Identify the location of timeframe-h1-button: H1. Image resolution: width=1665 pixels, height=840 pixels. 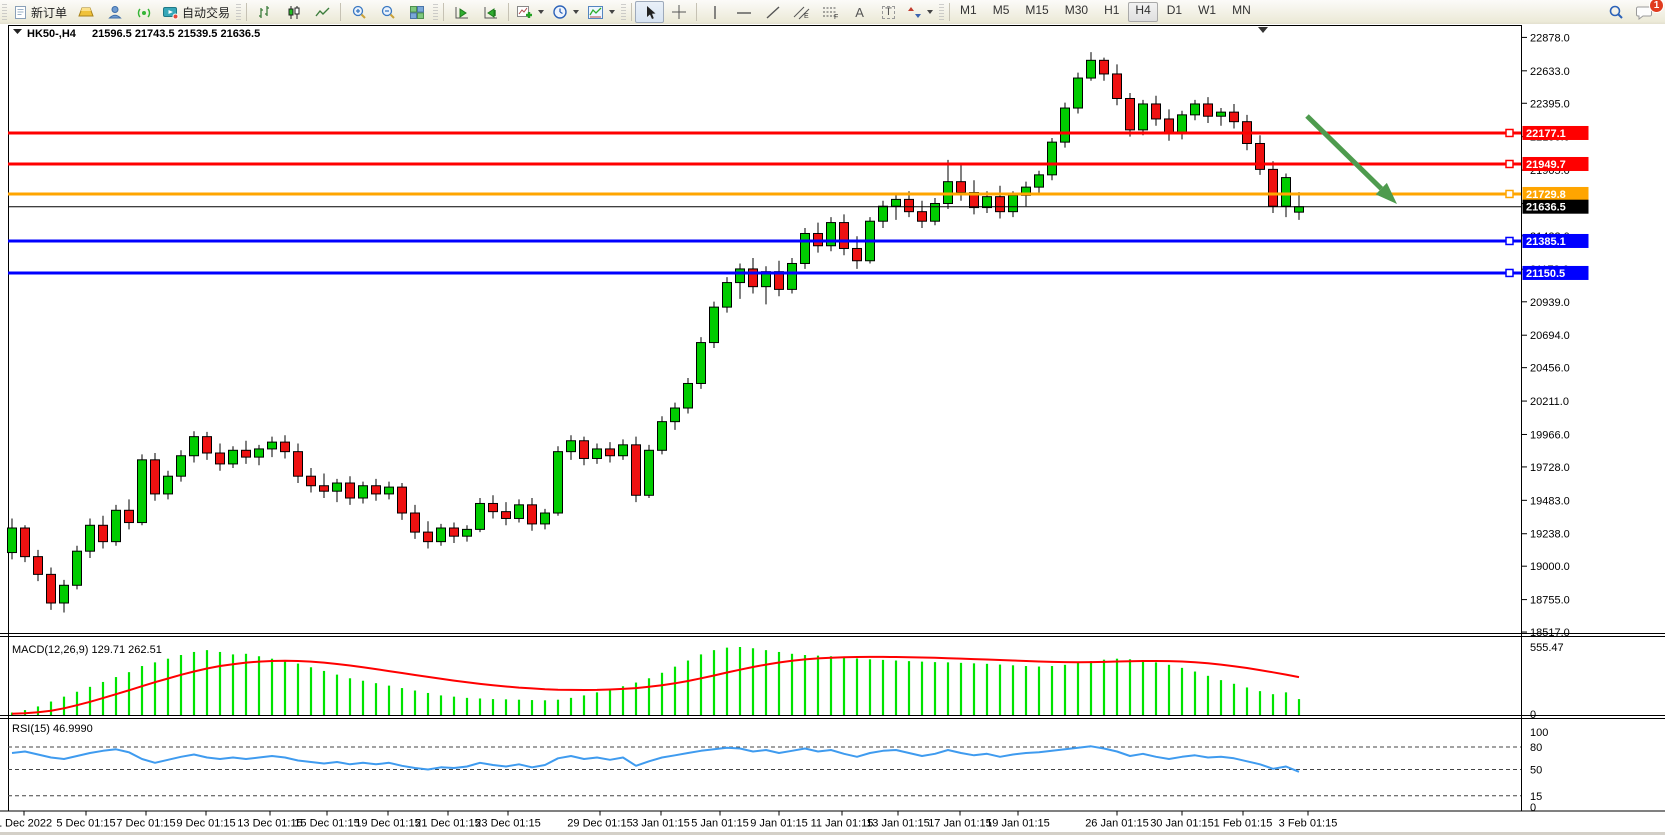
(1112, 10).